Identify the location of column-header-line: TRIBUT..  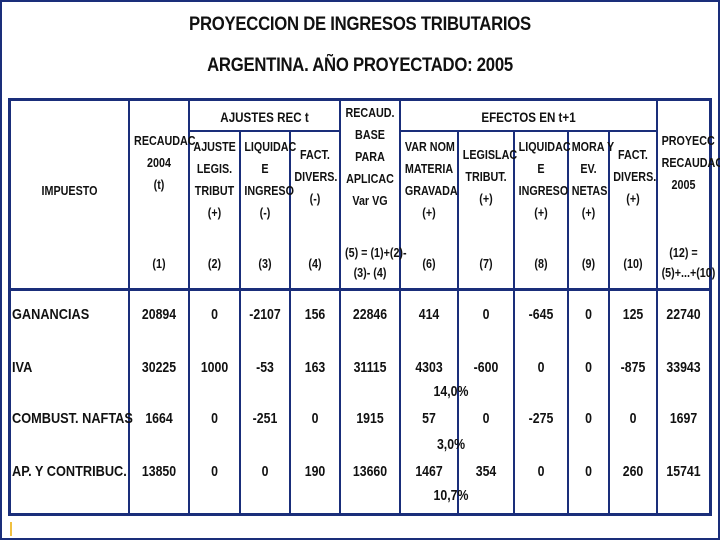
(486, 177).